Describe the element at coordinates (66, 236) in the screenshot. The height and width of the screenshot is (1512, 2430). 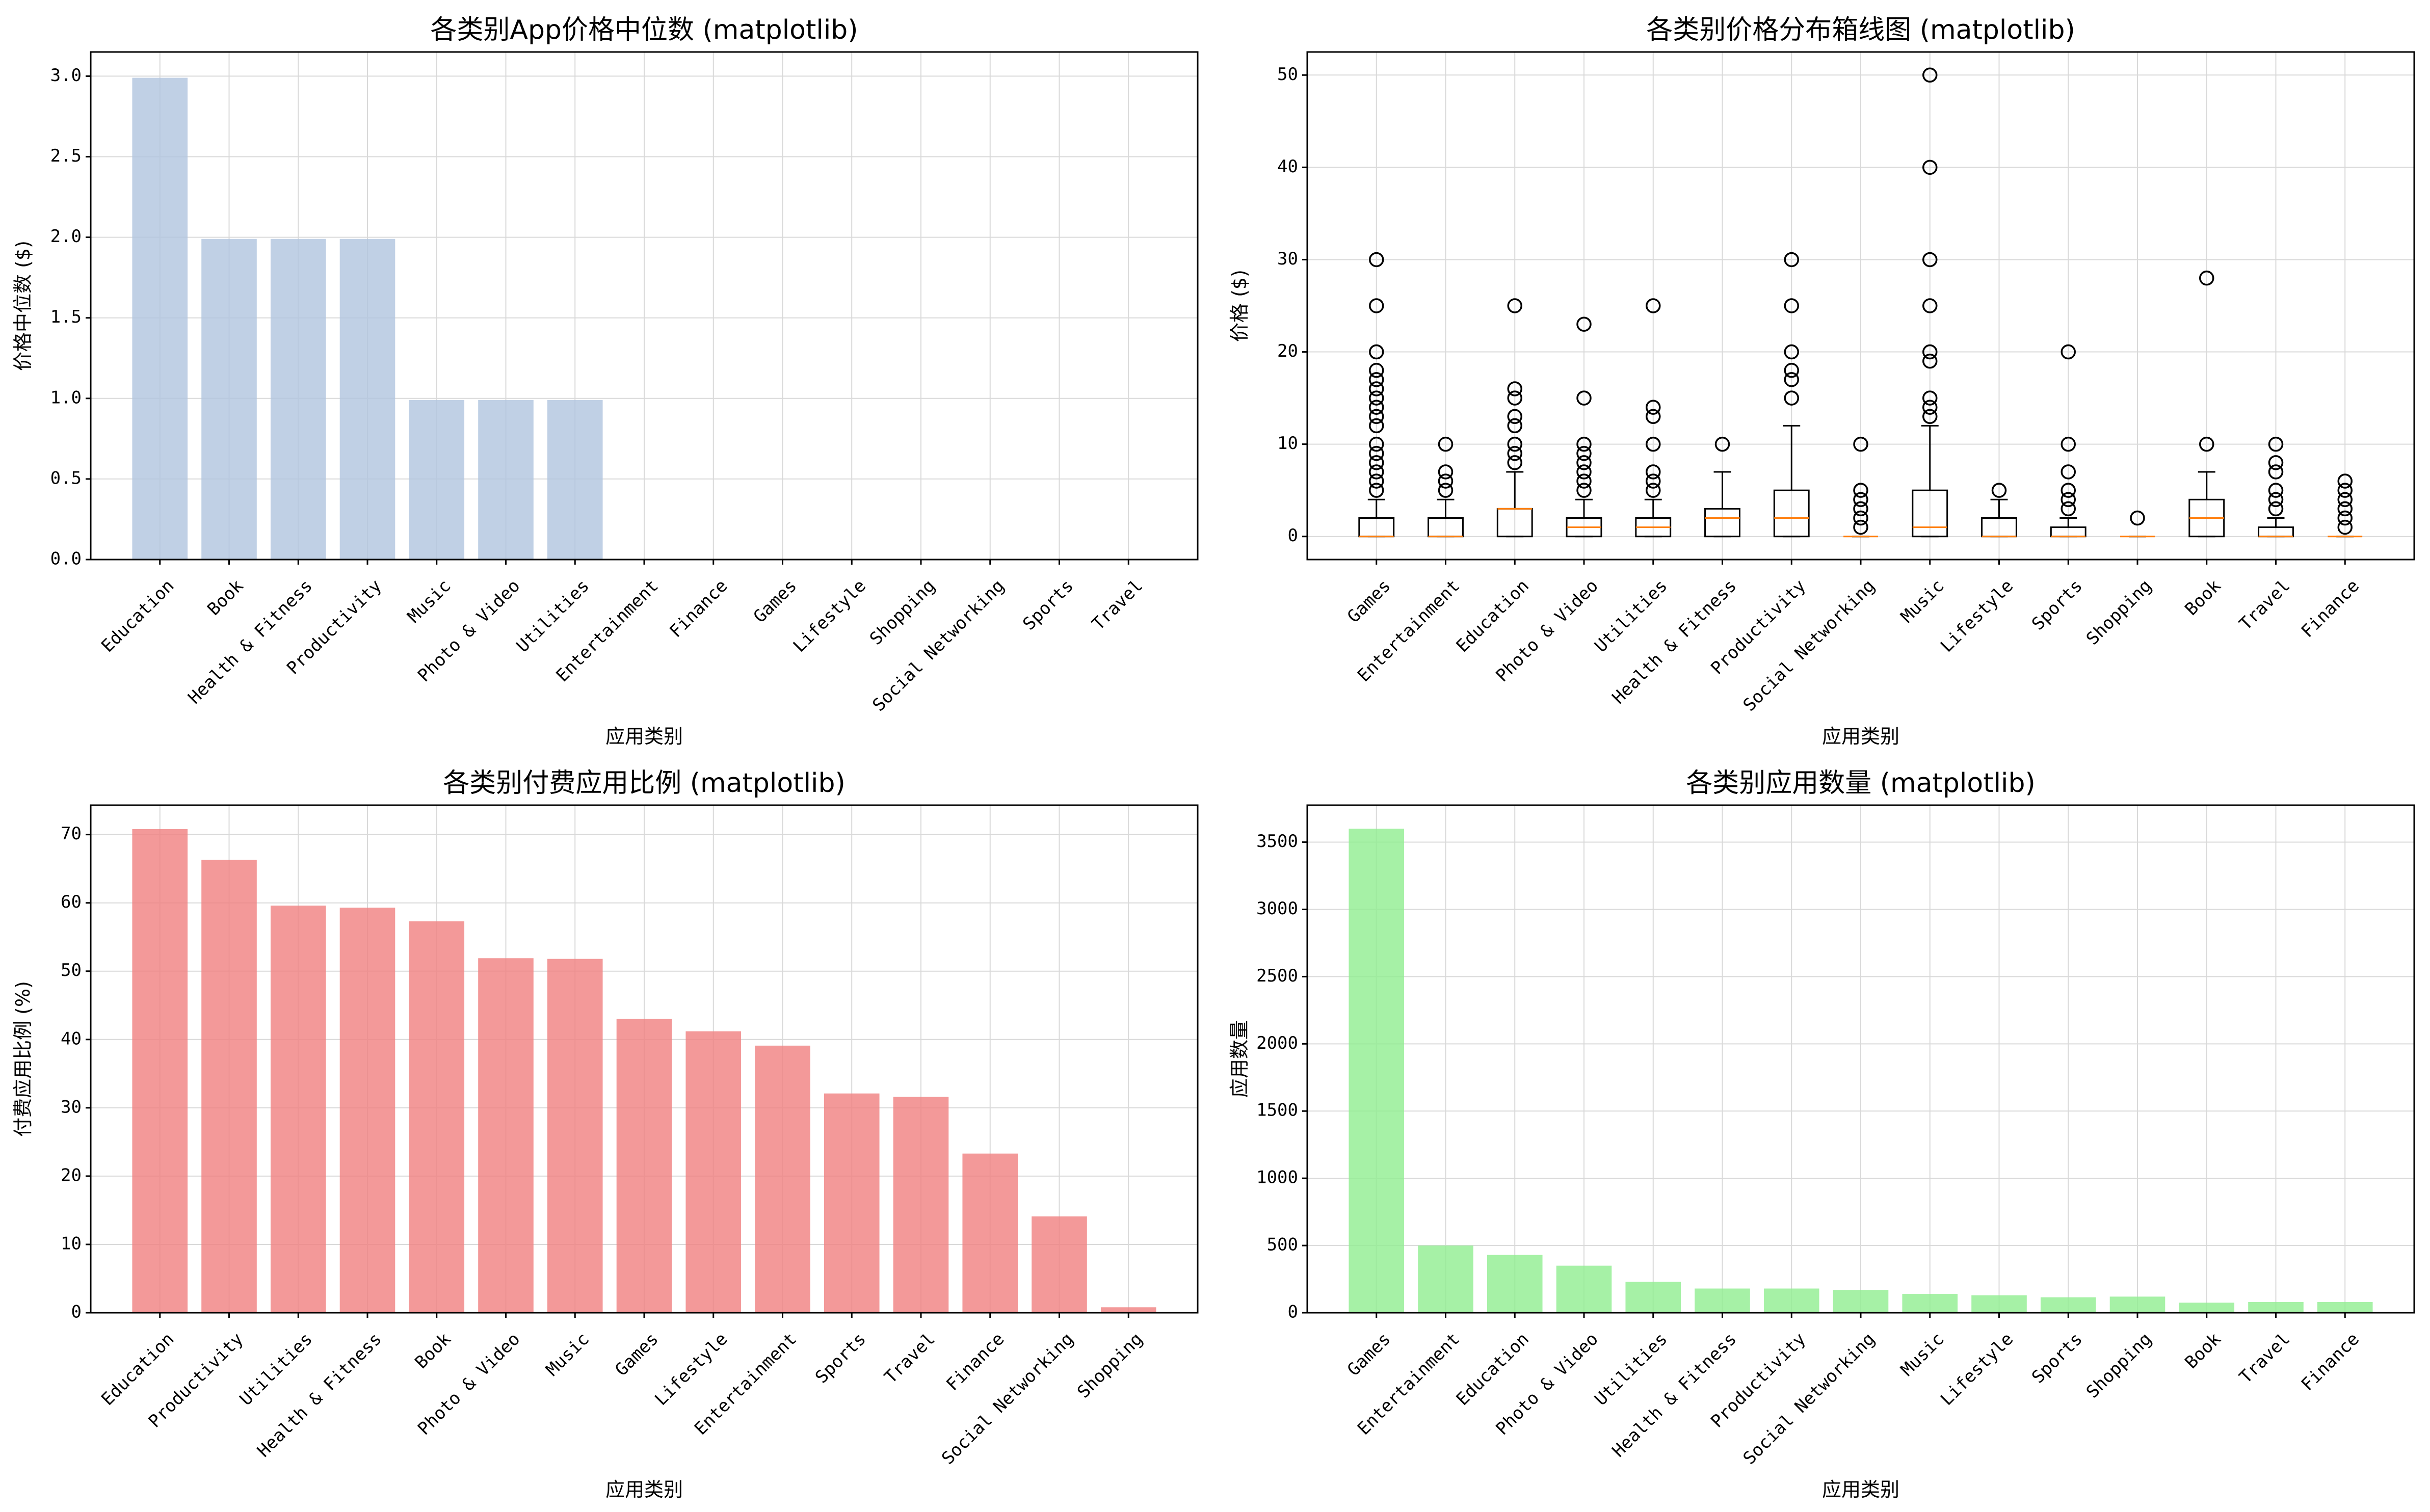
I see `y-tick-label: 2.0` at that location.